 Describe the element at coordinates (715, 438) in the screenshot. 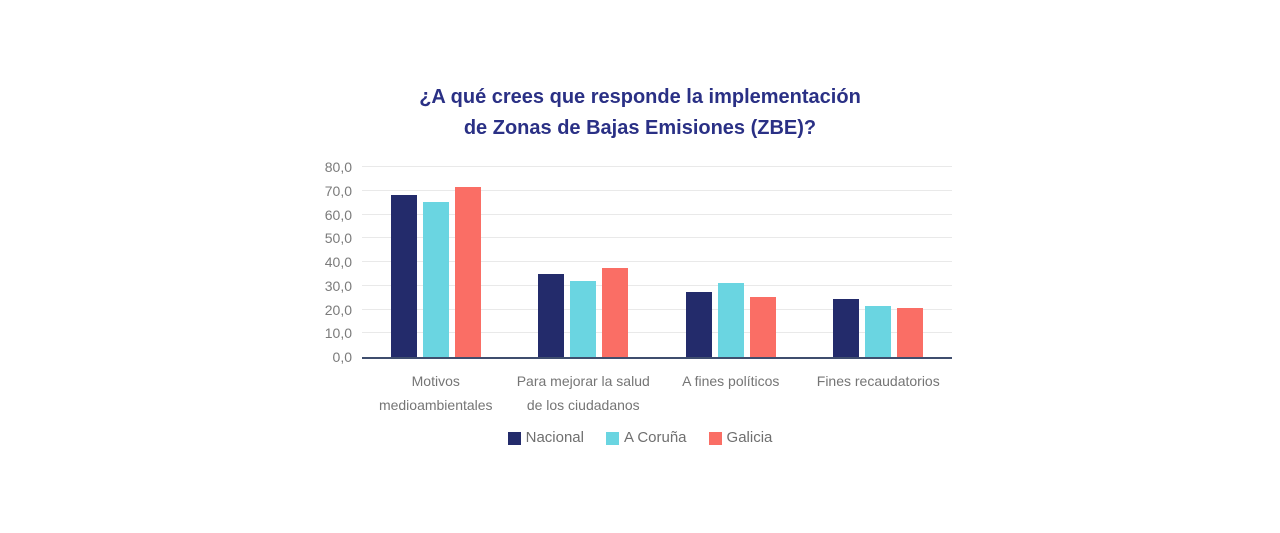

I see `legend-swatch-galicia` at that location.